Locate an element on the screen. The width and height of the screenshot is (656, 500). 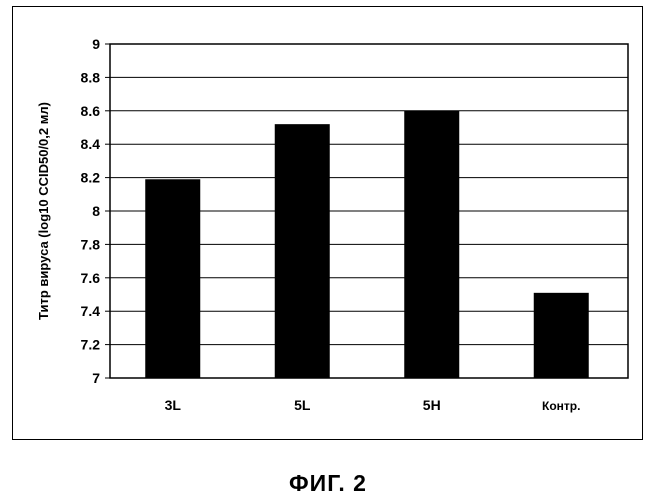
y-axis-title: Титр вируса (log10 CCID50/0,2 мл) is located at coordinates (43, 211).